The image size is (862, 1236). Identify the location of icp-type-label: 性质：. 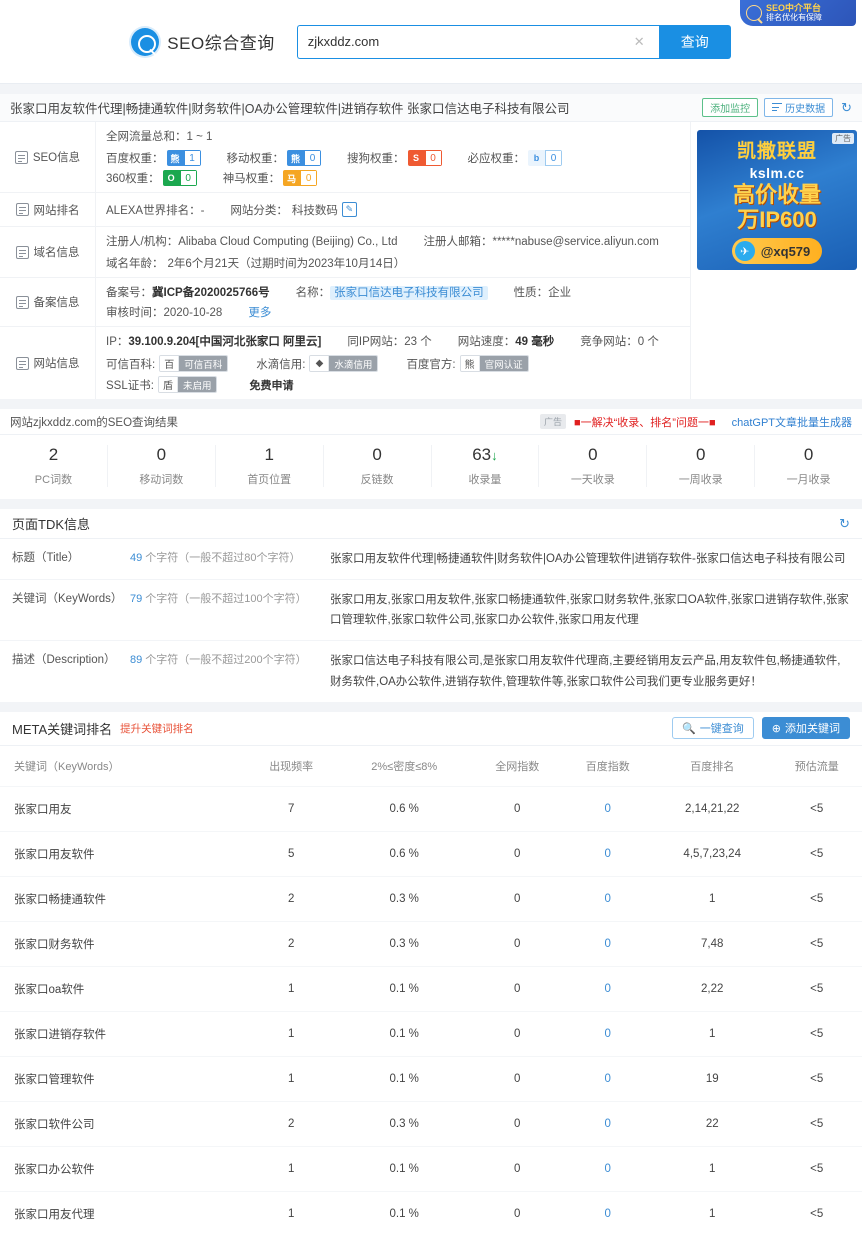
(531, 293).